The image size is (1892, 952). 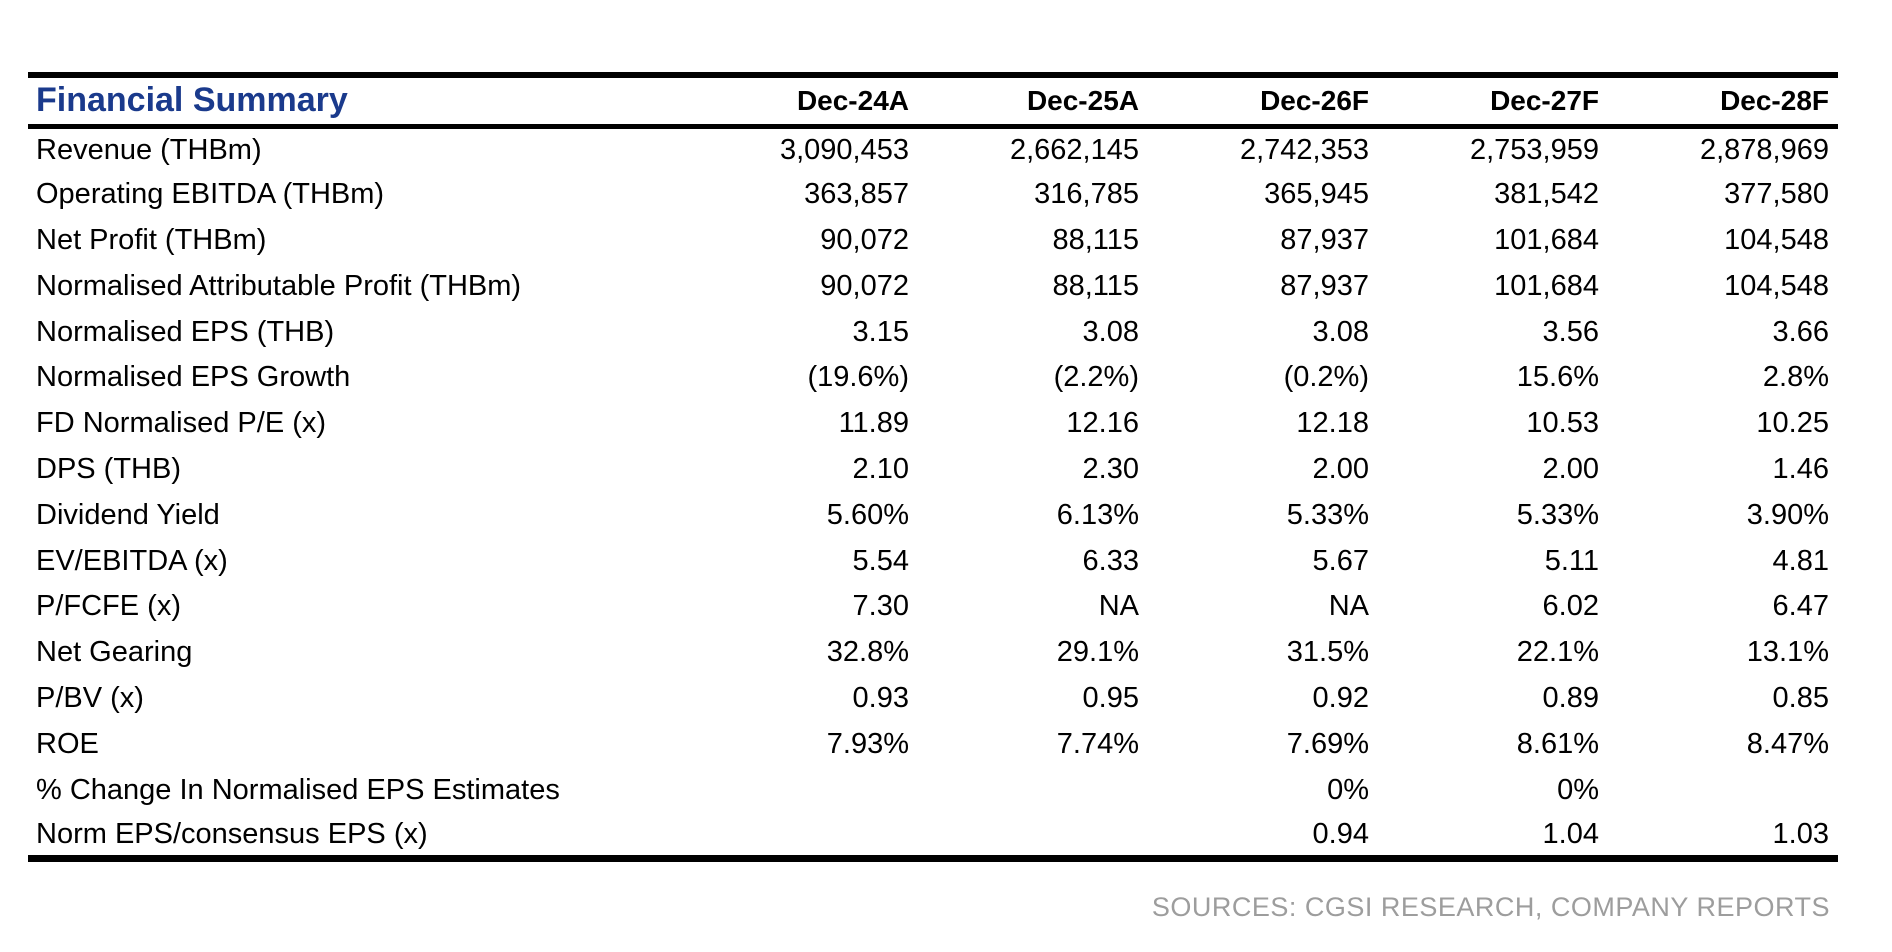 What do you see at coordinates (933, 699) in the screenshot?
I see `table-row: P/BV (x) 0.93 0.95 0.92 0.89 0.85` at bounding box center [933, 699].